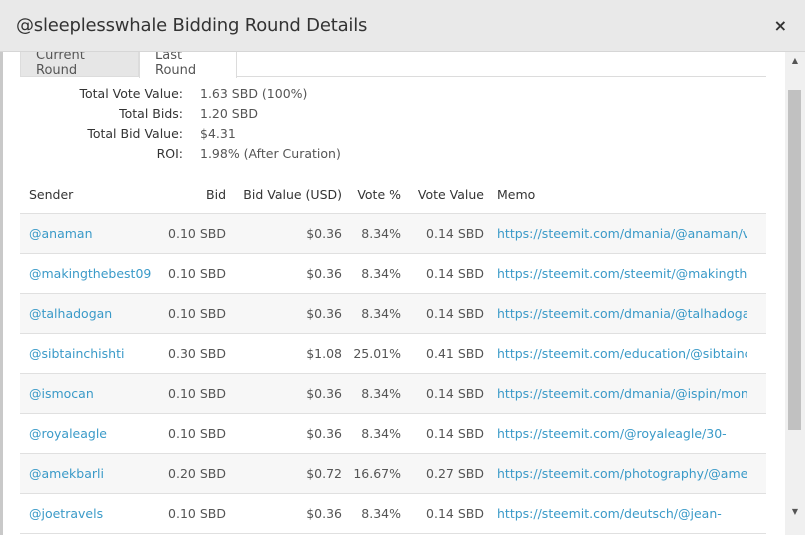 The image size is (805, 535). What do you see at coordinates (197, 353) in the screenshot?
I see `bid-cell: 0.30 SBD` at bounding box center [197, 353].